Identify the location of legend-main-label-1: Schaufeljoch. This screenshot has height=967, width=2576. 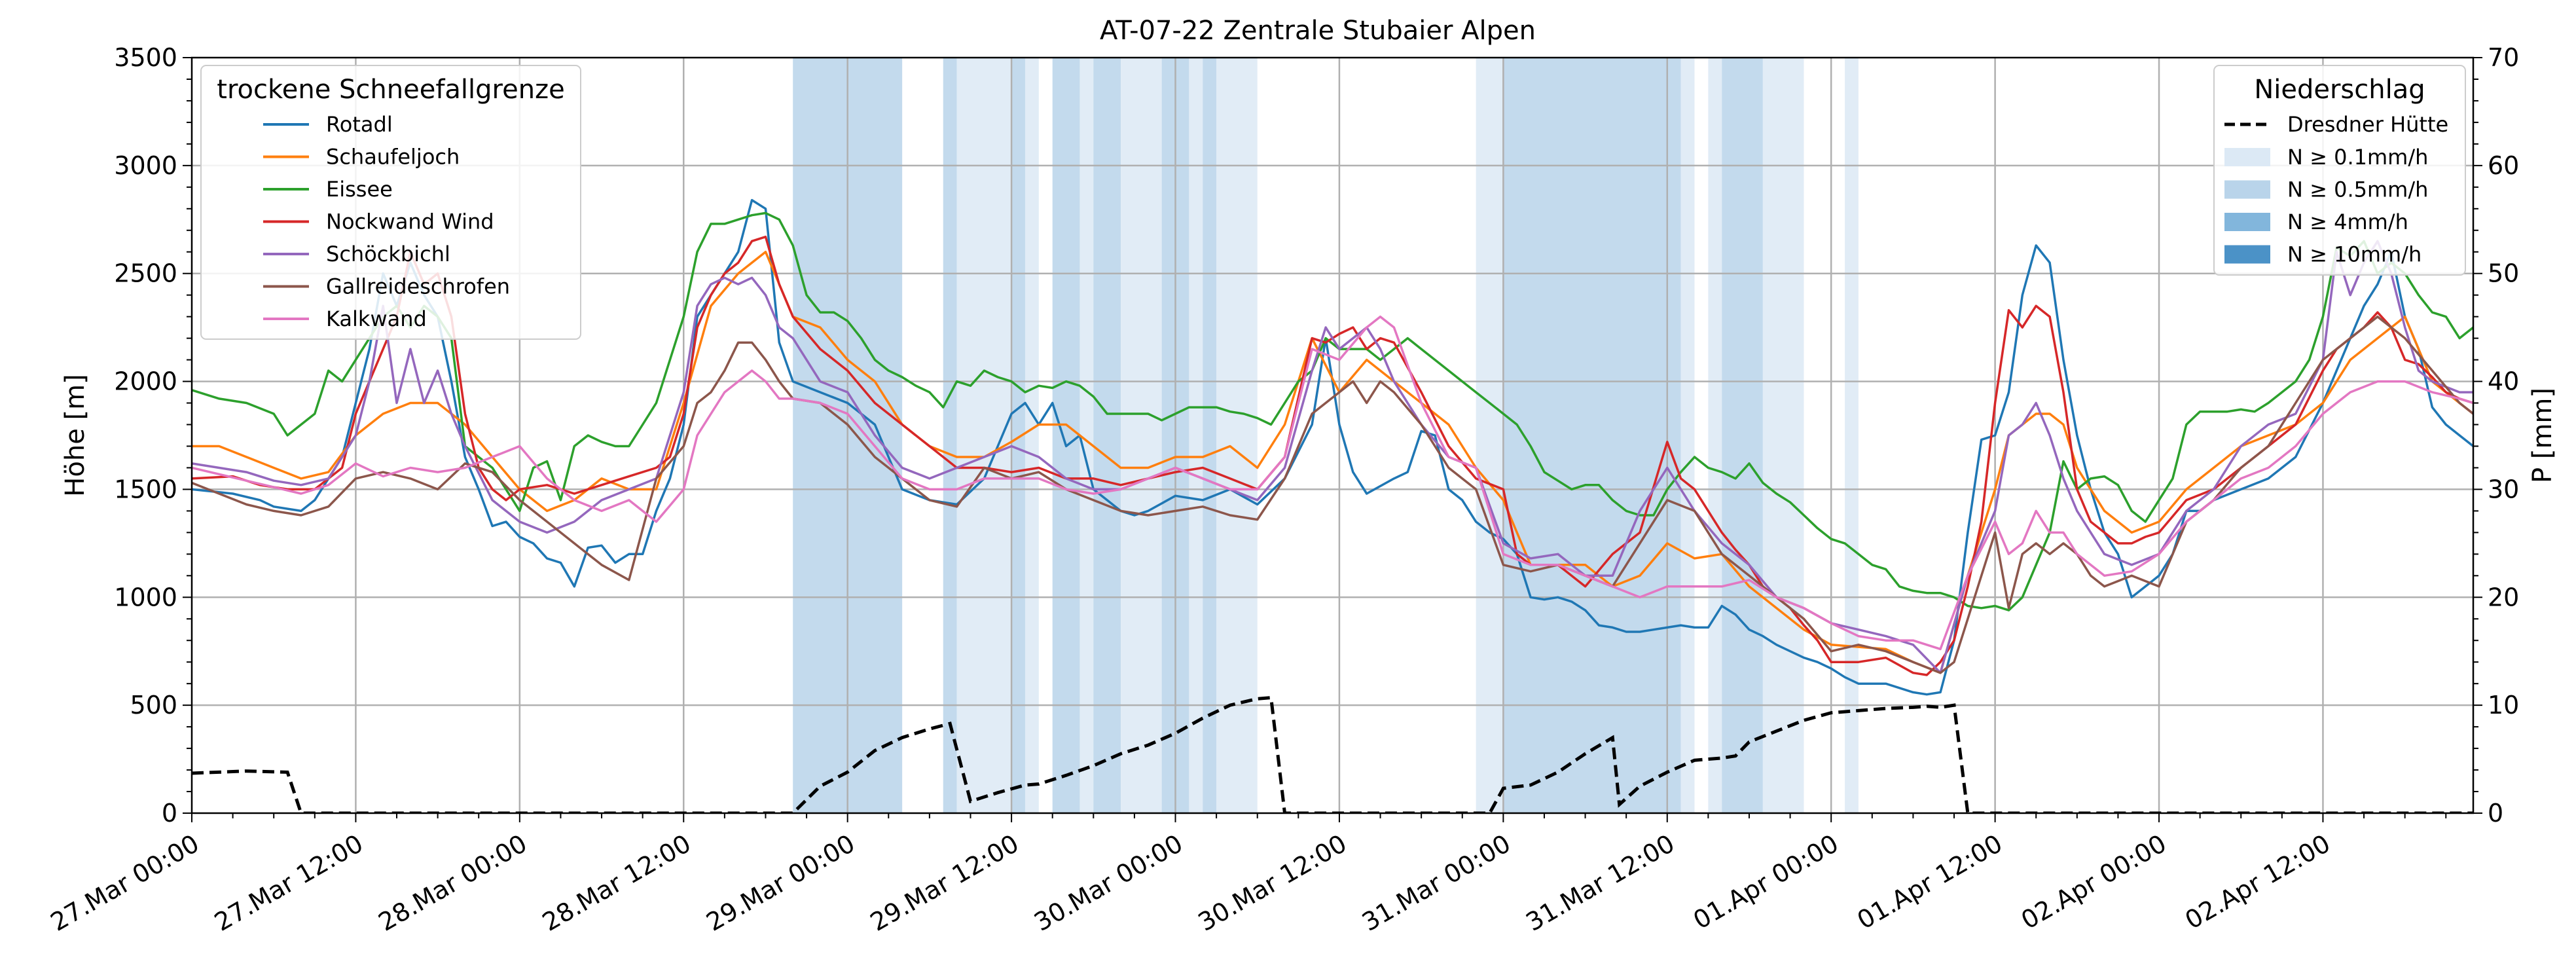
(393, 157).